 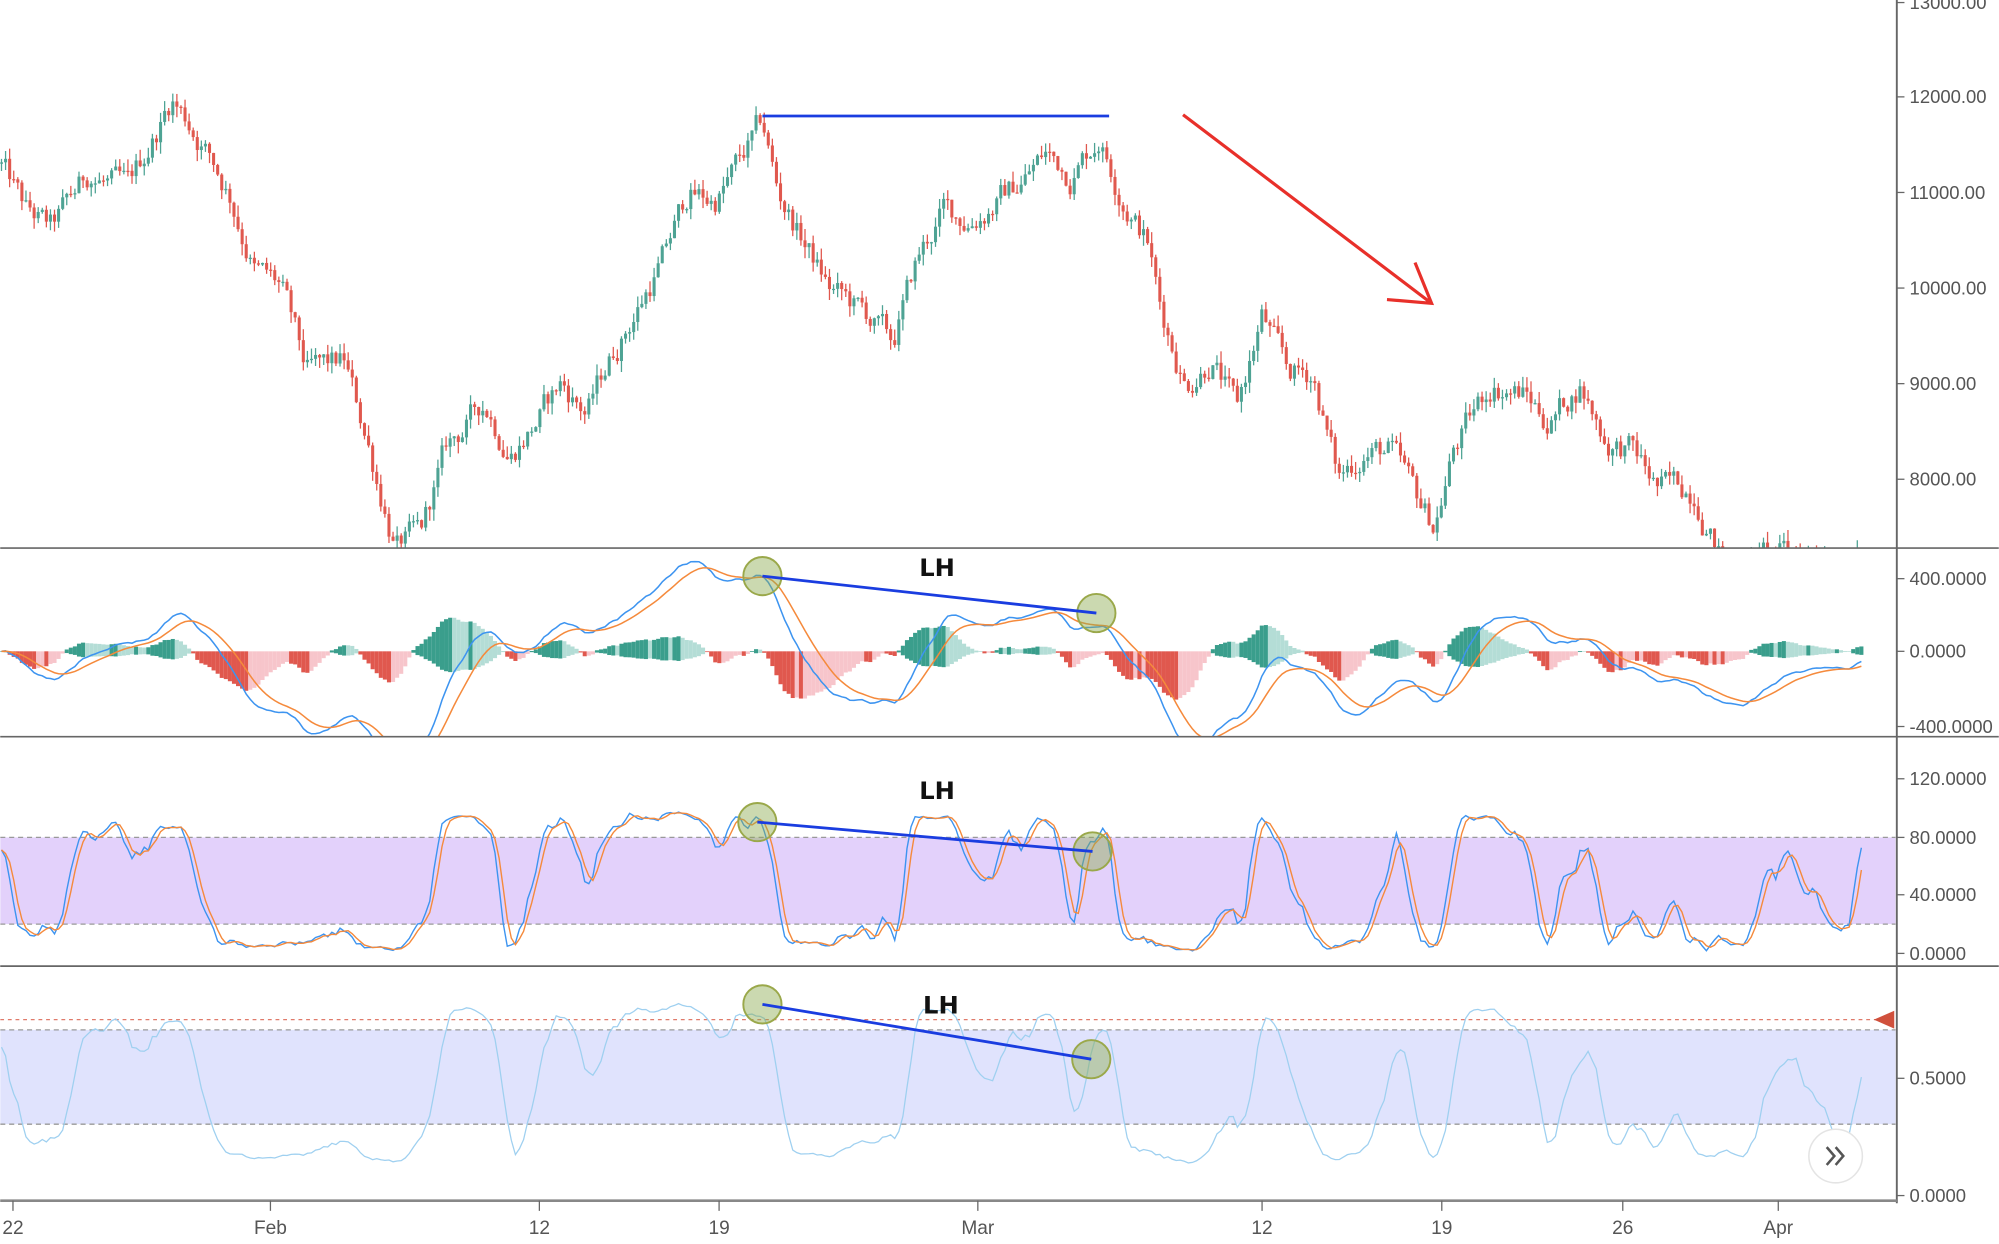 I want to click on oscillator-panel, so click(x=948, y=1083).